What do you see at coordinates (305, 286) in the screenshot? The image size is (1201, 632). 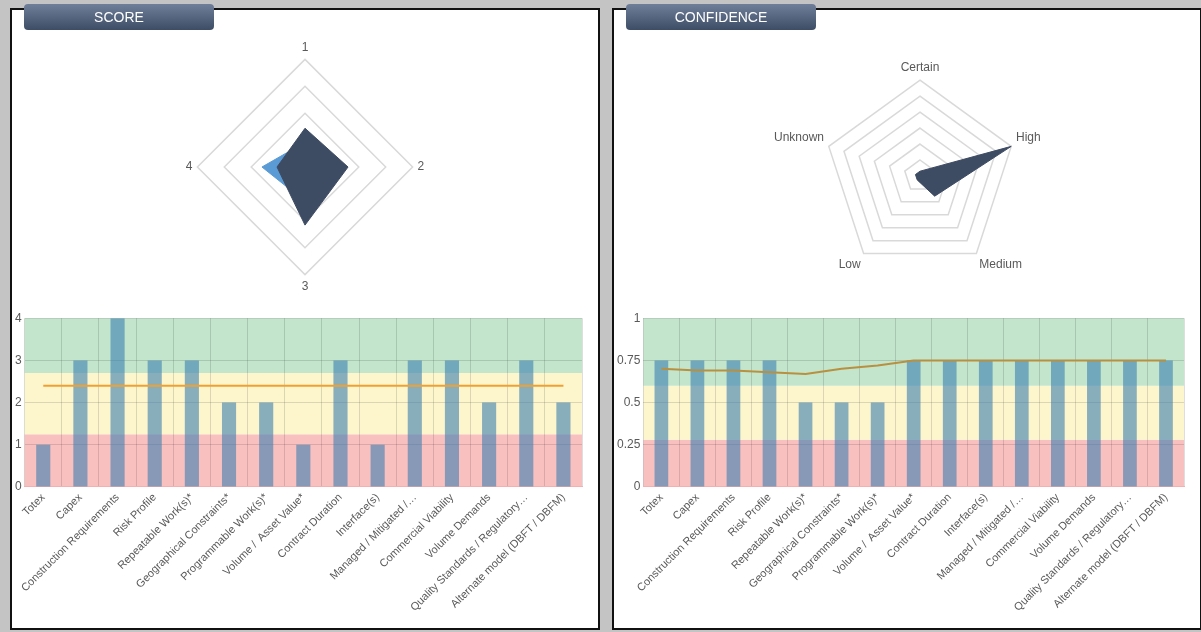 I see `spoke-label: 3` at bounding box center [305, 286].